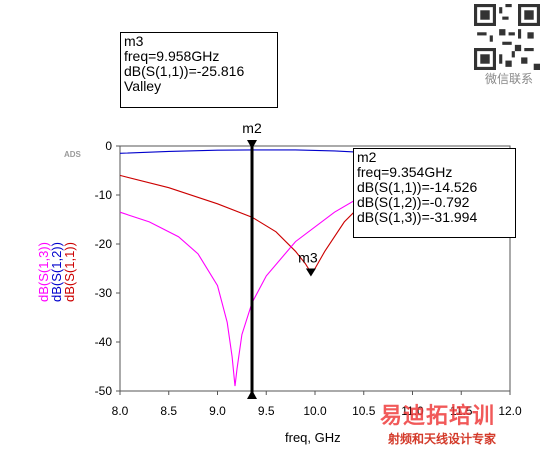 This screenshot has height=455, width=546. What do you see at coordinates (252, 144) in the screenshot?
I see `marker-m2-top-arrow` at bounding box center [252, 144].